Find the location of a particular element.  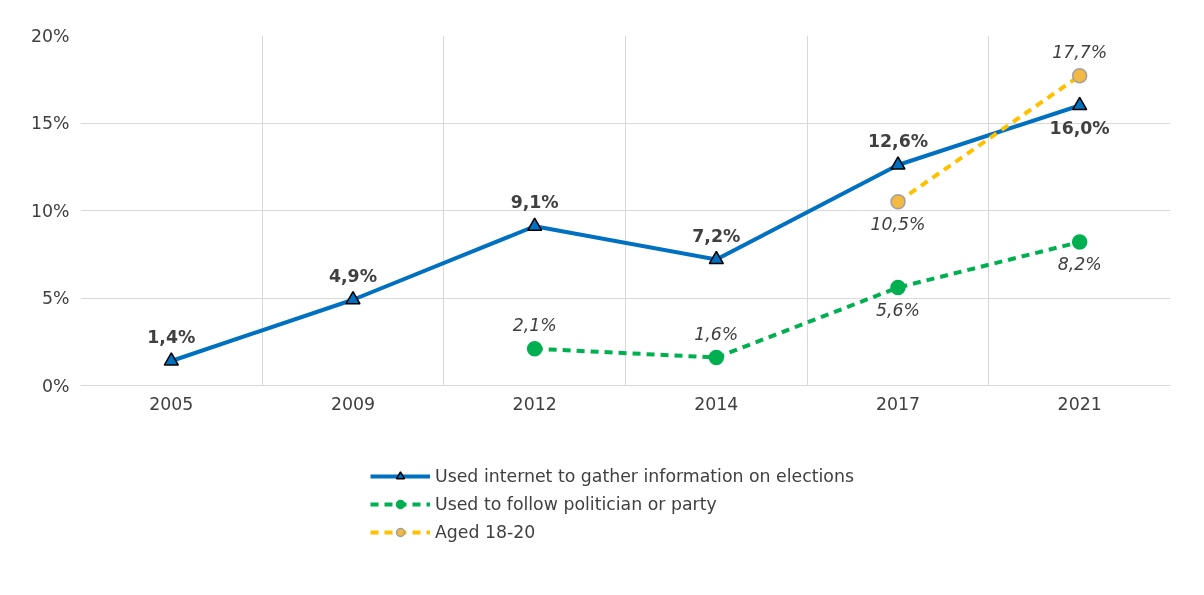

y-tick-label: 15% is located at coordinates (50, 123).